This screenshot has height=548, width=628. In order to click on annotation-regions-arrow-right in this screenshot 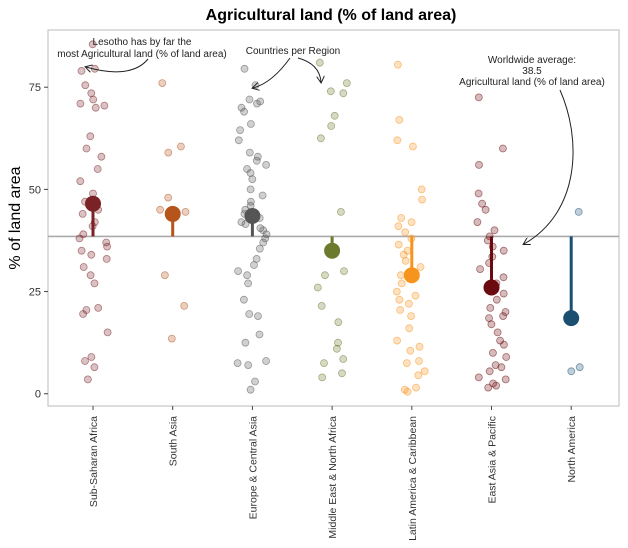, I will do `click(309, 69)`.